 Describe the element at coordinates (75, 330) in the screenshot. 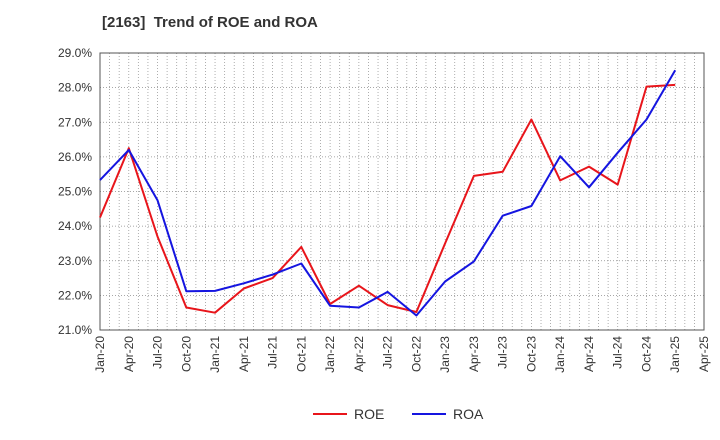

I see `y-tick-label: 21.0%` at that location.